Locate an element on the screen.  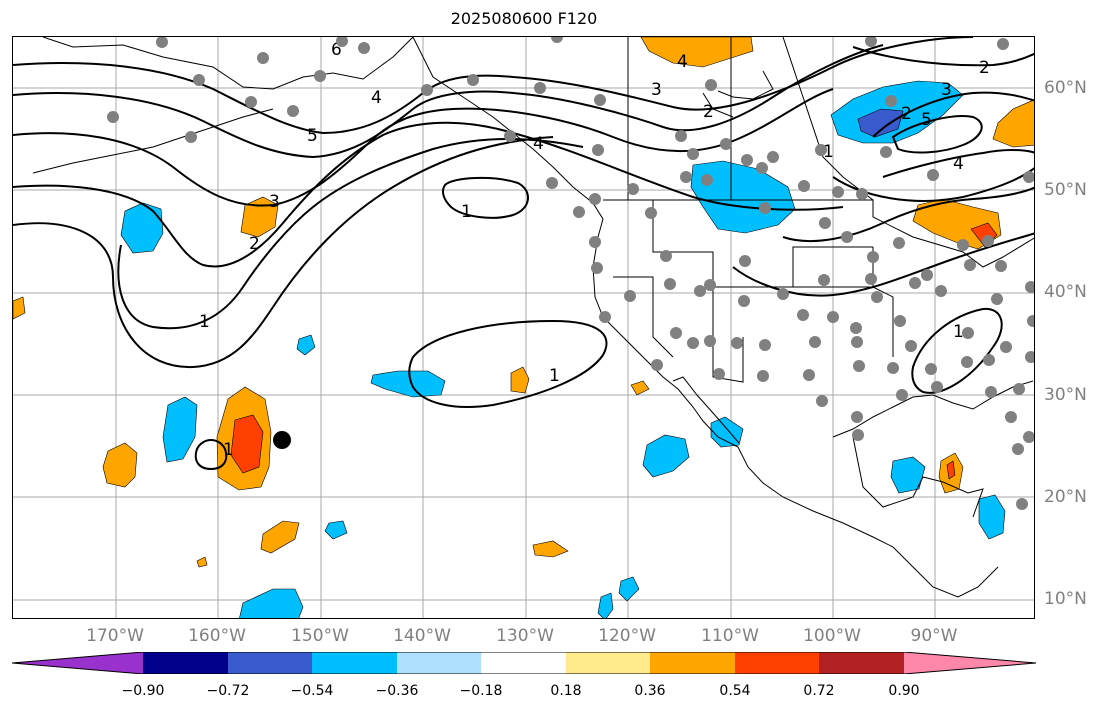
colorbar-extend-high is located at coordinates (970, 663).